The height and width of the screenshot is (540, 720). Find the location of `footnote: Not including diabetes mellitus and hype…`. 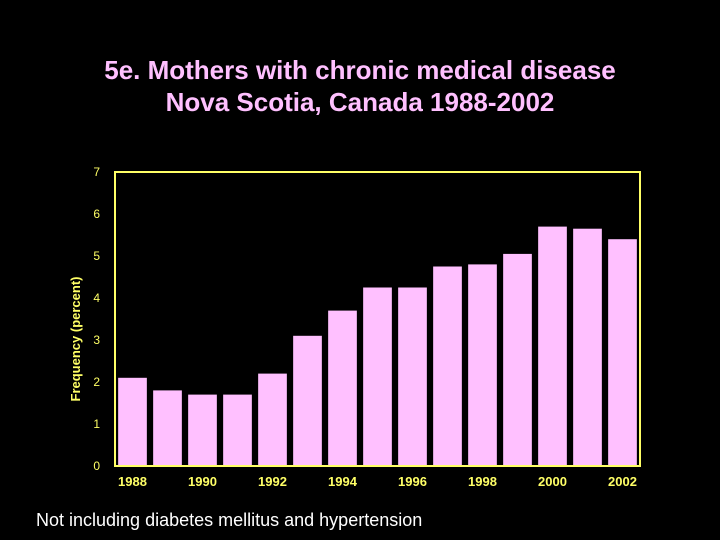

footnote: Not including diabetes mellitus and hype… is located at coordinates (229, 520).